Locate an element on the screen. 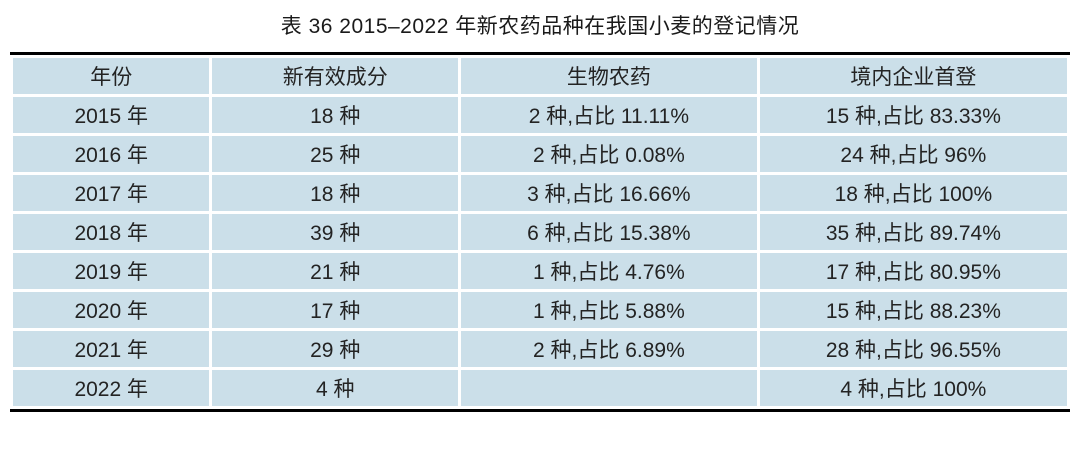 Image resolution: width=1080 pixels, height=453 pixels. table-row-2020: 2020 年 17 种 1 种,占比 5.88% 15 种,占比 88.23% is located at coordinates (540, 310).